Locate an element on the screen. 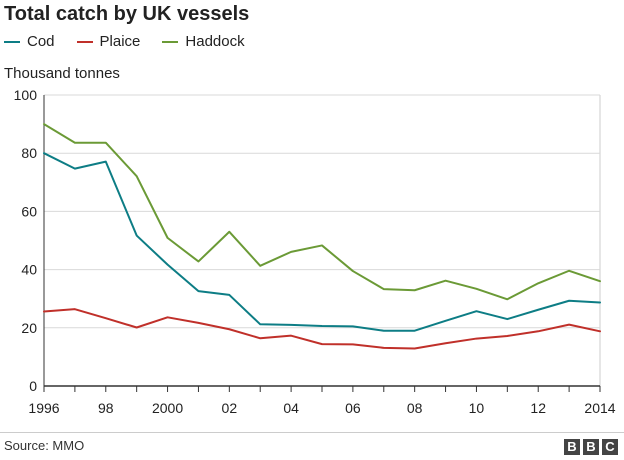  y-tick-label: 100 is located at coordinates (26, 95).